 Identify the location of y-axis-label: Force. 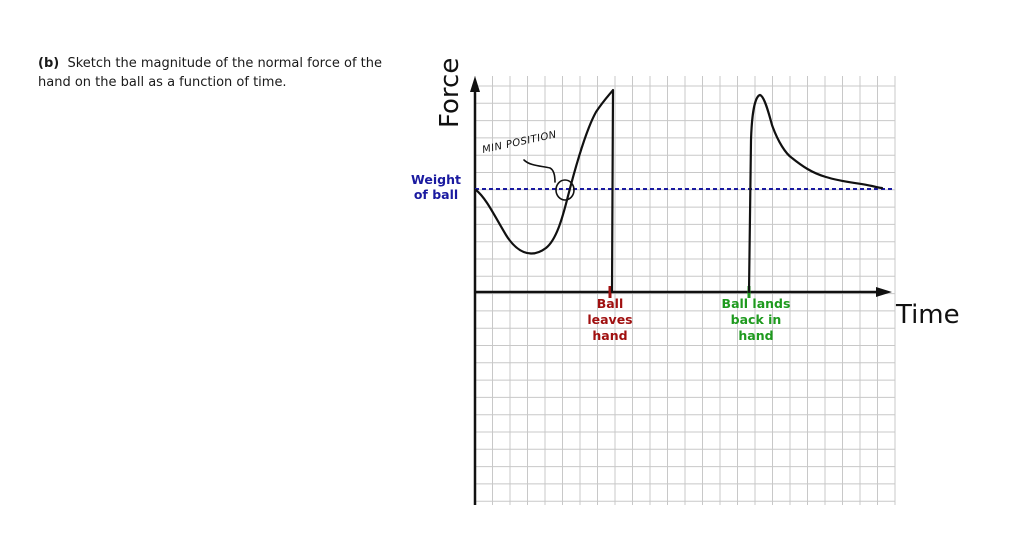
(450, 93).